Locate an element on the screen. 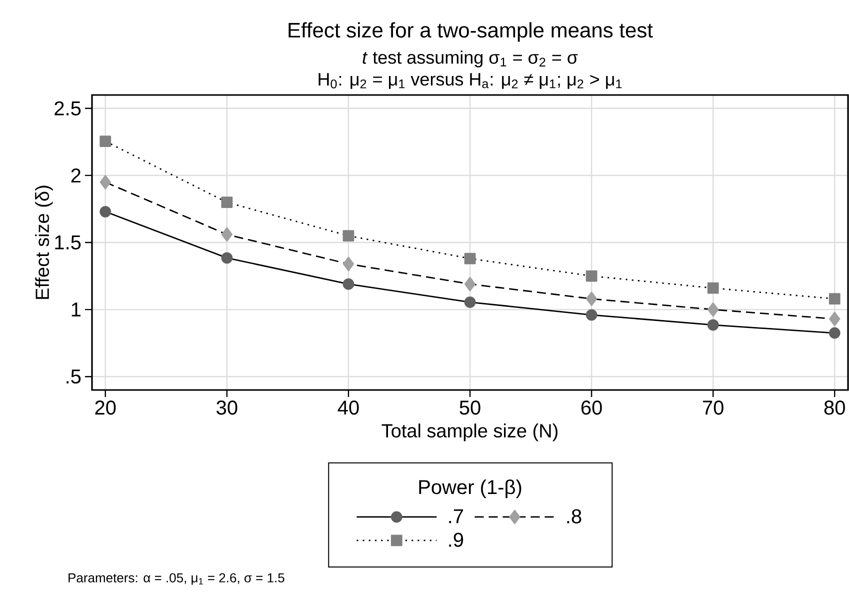  x-tick-label: 70 is located at coordinates (713, 407).